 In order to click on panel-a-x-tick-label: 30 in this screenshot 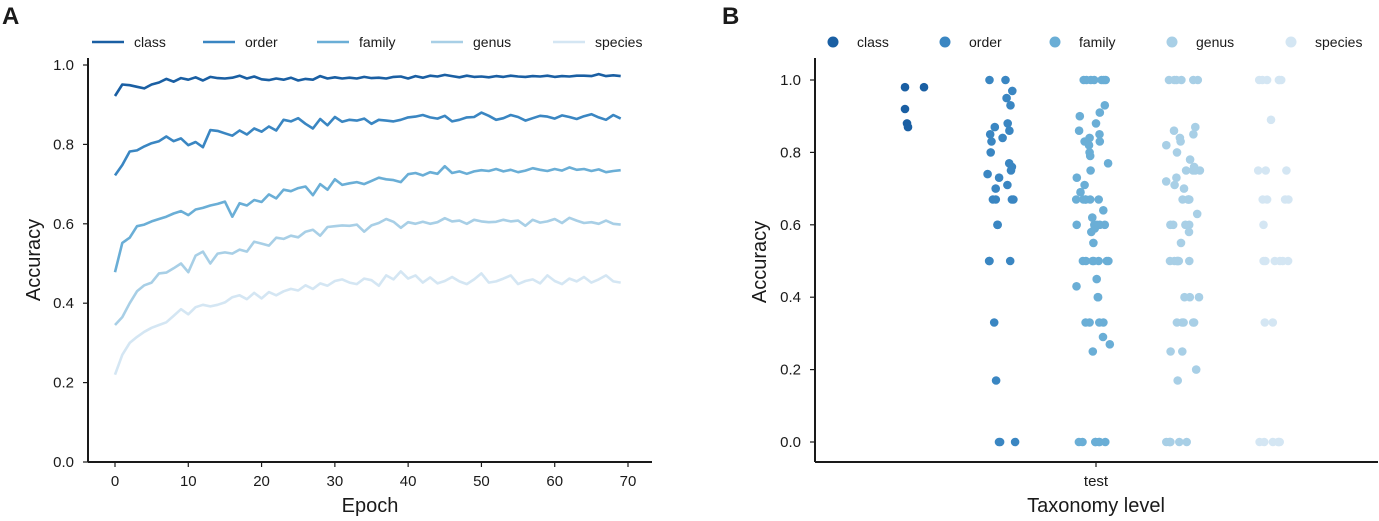, I will do `click(335, 481)`.